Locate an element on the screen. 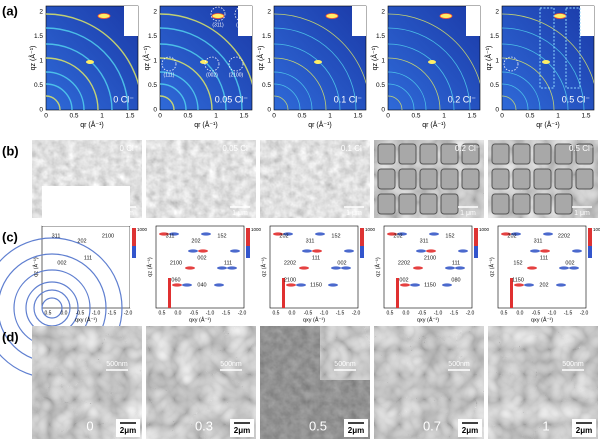 Image resolution: width=600 pixels, height=441 pixels. sem-image is located at coordinates (315, 179).